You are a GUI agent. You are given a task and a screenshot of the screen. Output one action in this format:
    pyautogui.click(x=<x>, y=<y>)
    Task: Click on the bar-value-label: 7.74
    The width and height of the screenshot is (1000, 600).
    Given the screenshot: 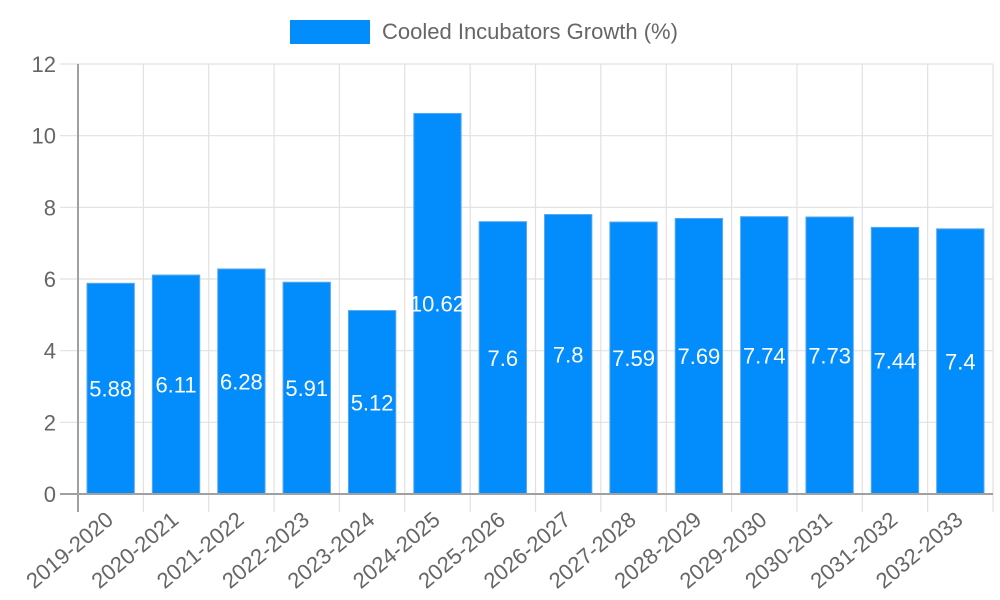 What is the action you would take?
    pyautogui.click(x=764, y=355)
    